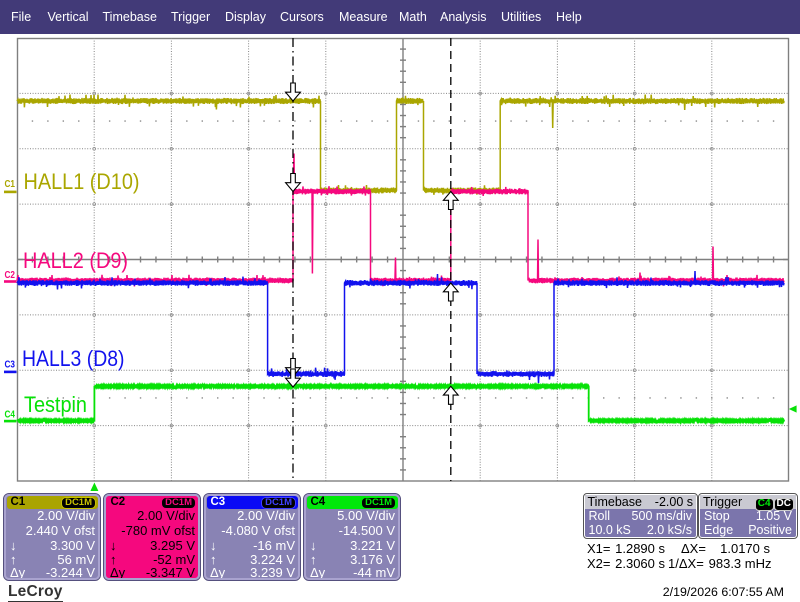  I want to click on svg-text: C4, so click(10, 414).